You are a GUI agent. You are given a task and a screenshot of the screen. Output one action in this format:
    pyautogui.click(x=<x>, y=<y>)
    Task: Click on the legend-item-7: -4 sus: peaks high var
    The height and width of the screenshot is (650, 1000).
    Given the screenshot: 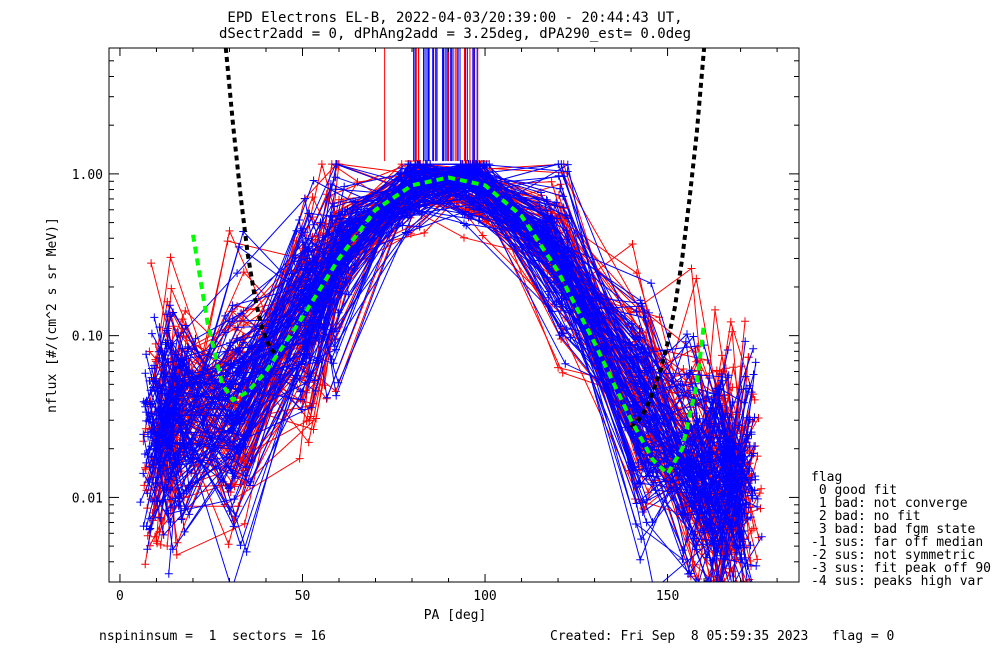 What is the action you would take?
    pyautogui.click(x=897, y=581)
    